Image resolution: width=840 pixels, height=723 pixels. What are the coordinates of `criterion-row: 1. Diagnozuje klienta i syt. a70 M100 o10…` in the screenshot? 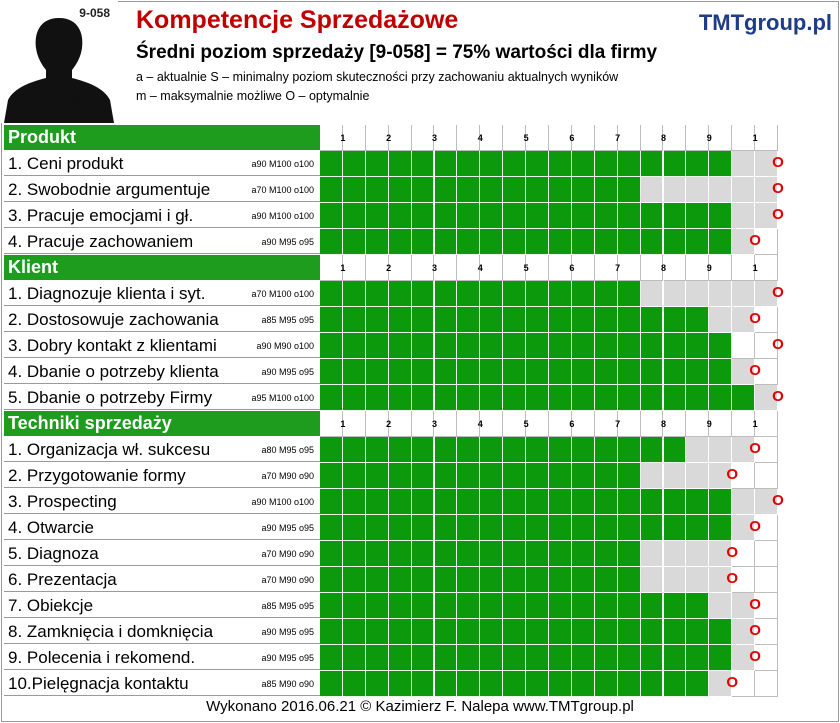 It's located at (162, 293).